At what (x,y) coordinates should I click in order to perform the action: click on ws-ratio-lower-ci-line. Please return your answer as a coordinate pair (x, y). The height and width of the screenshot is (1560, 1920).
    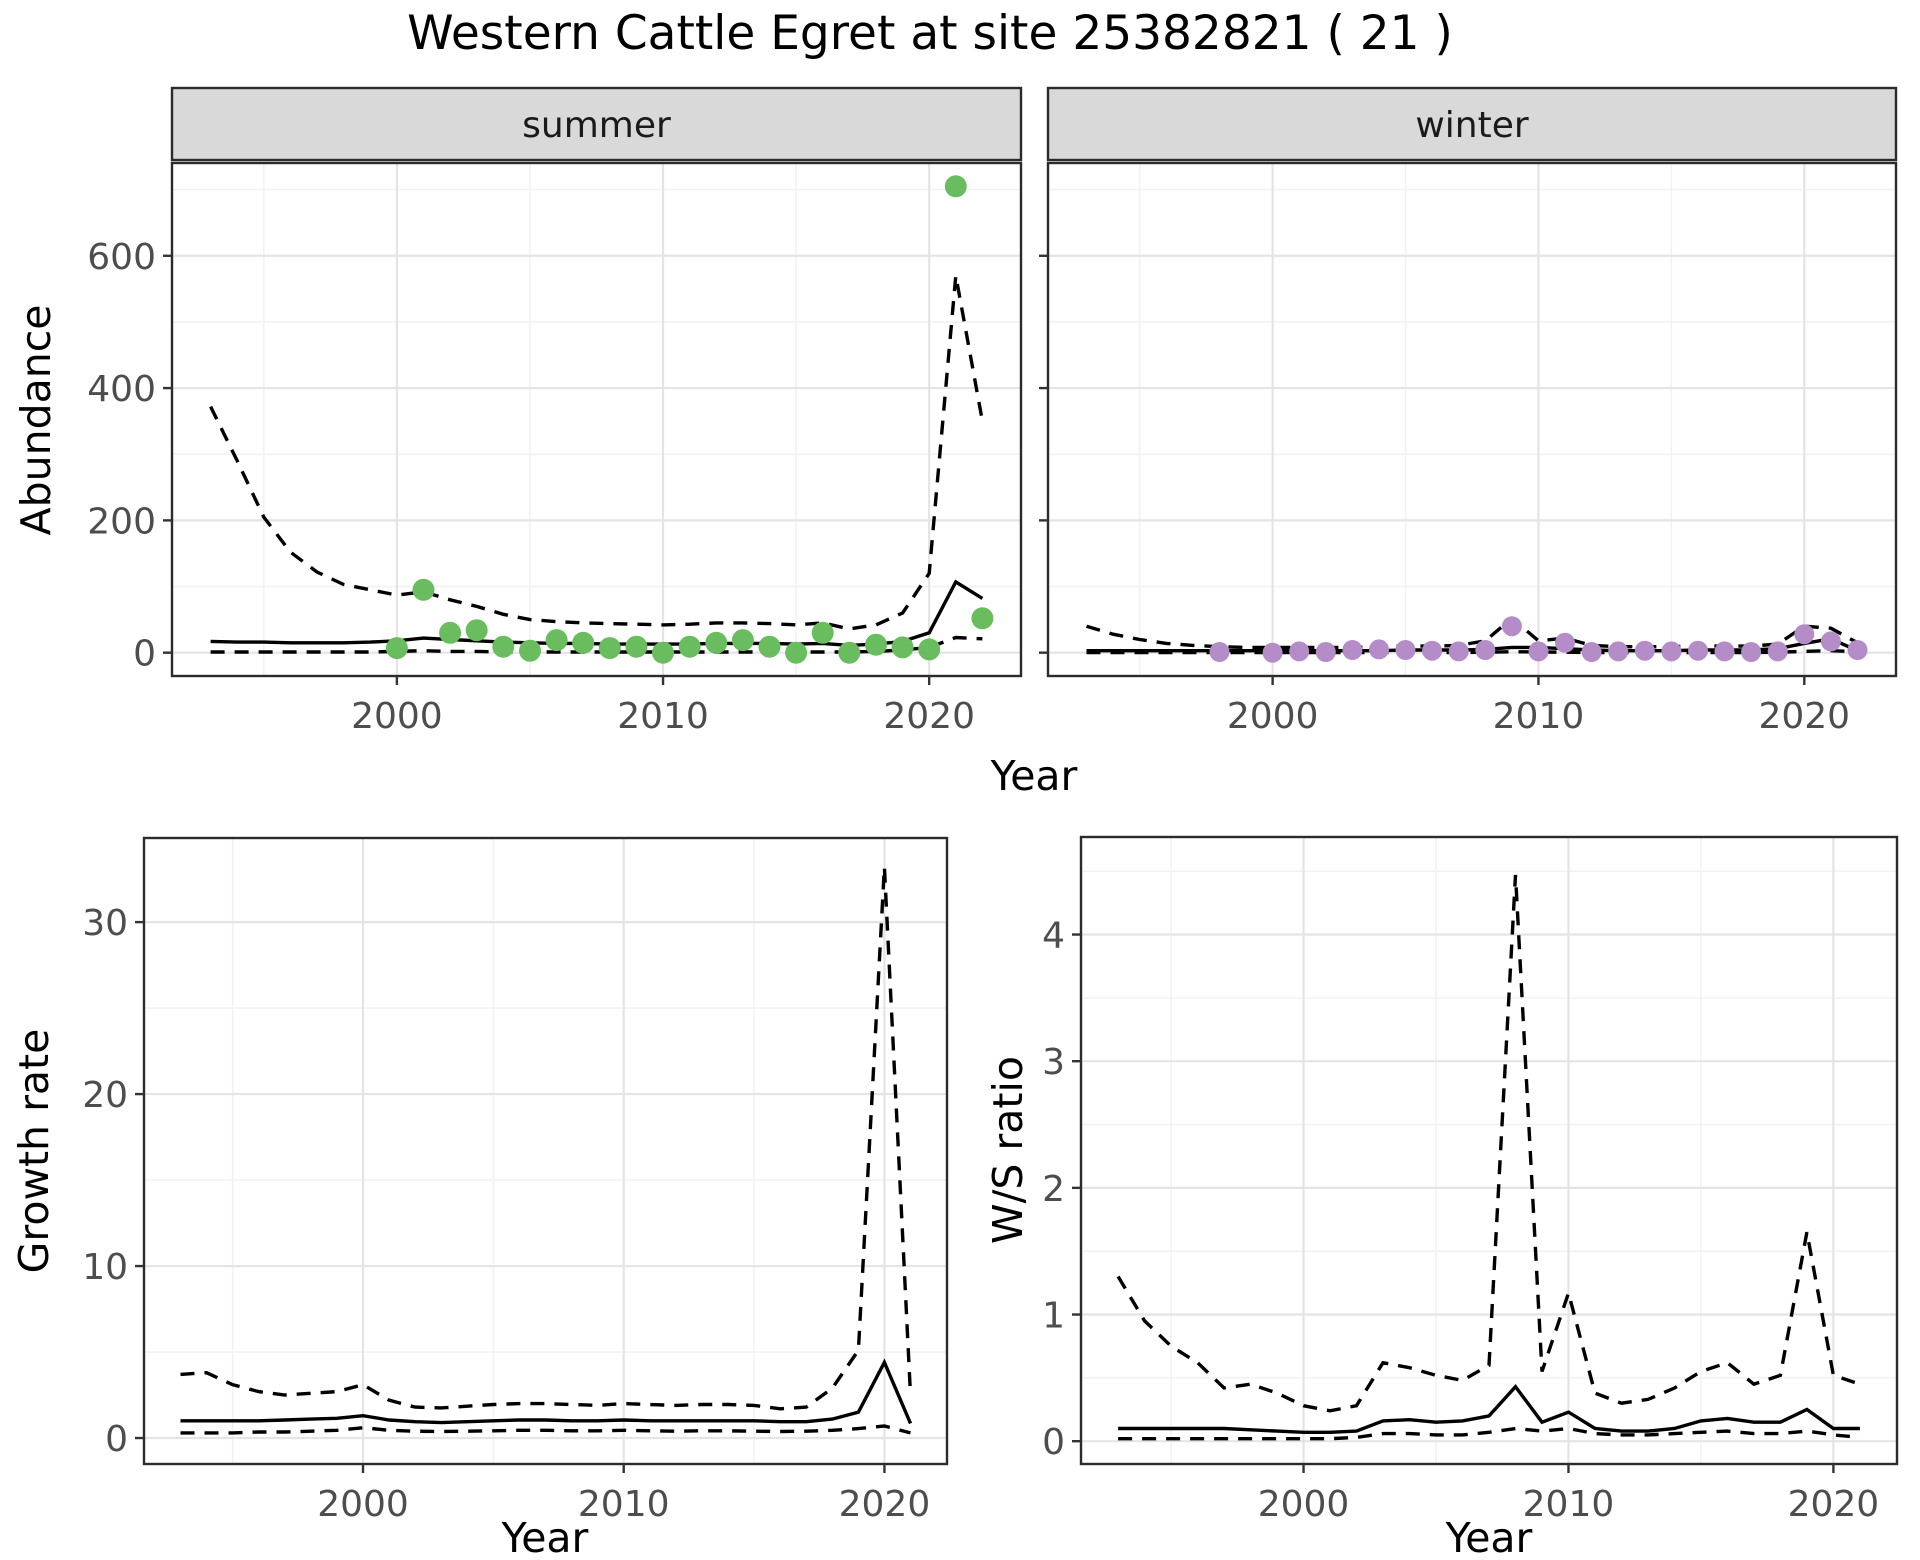
    Looking at the image, I should click on (1489, 1433).